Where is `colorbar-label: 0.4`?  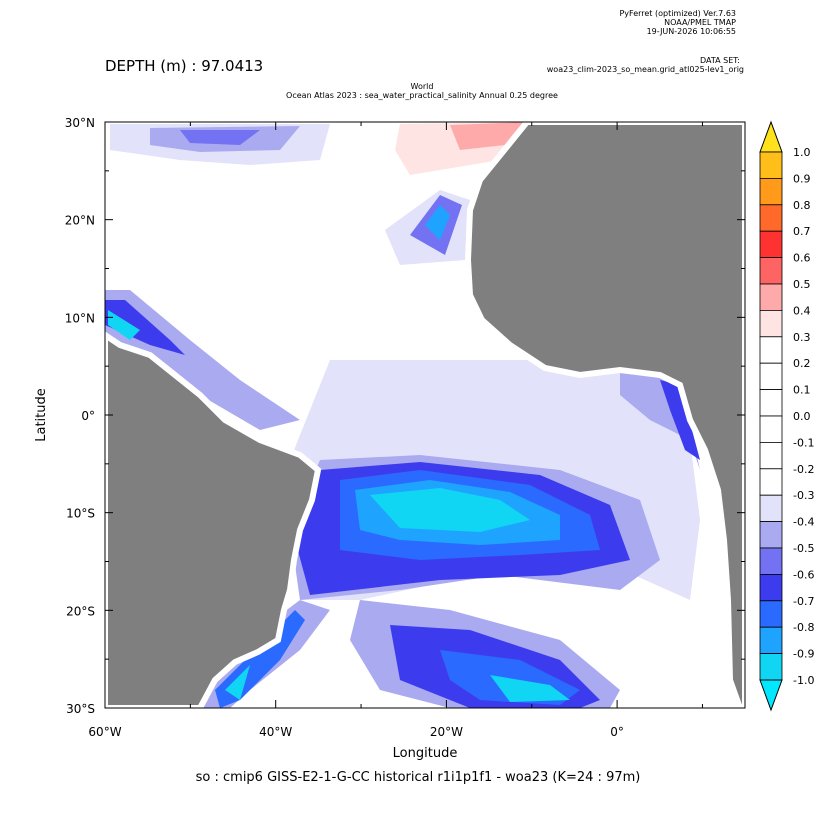
colorbar-label: 0.4 is located at coordinates (802, 310).